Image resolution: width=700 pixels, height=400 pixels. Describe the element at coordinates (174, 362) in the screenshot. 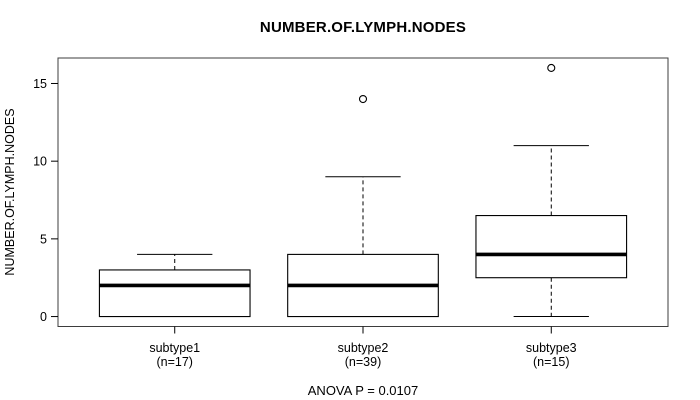

I see `x-group-sublabel: (n=17)` at that location.